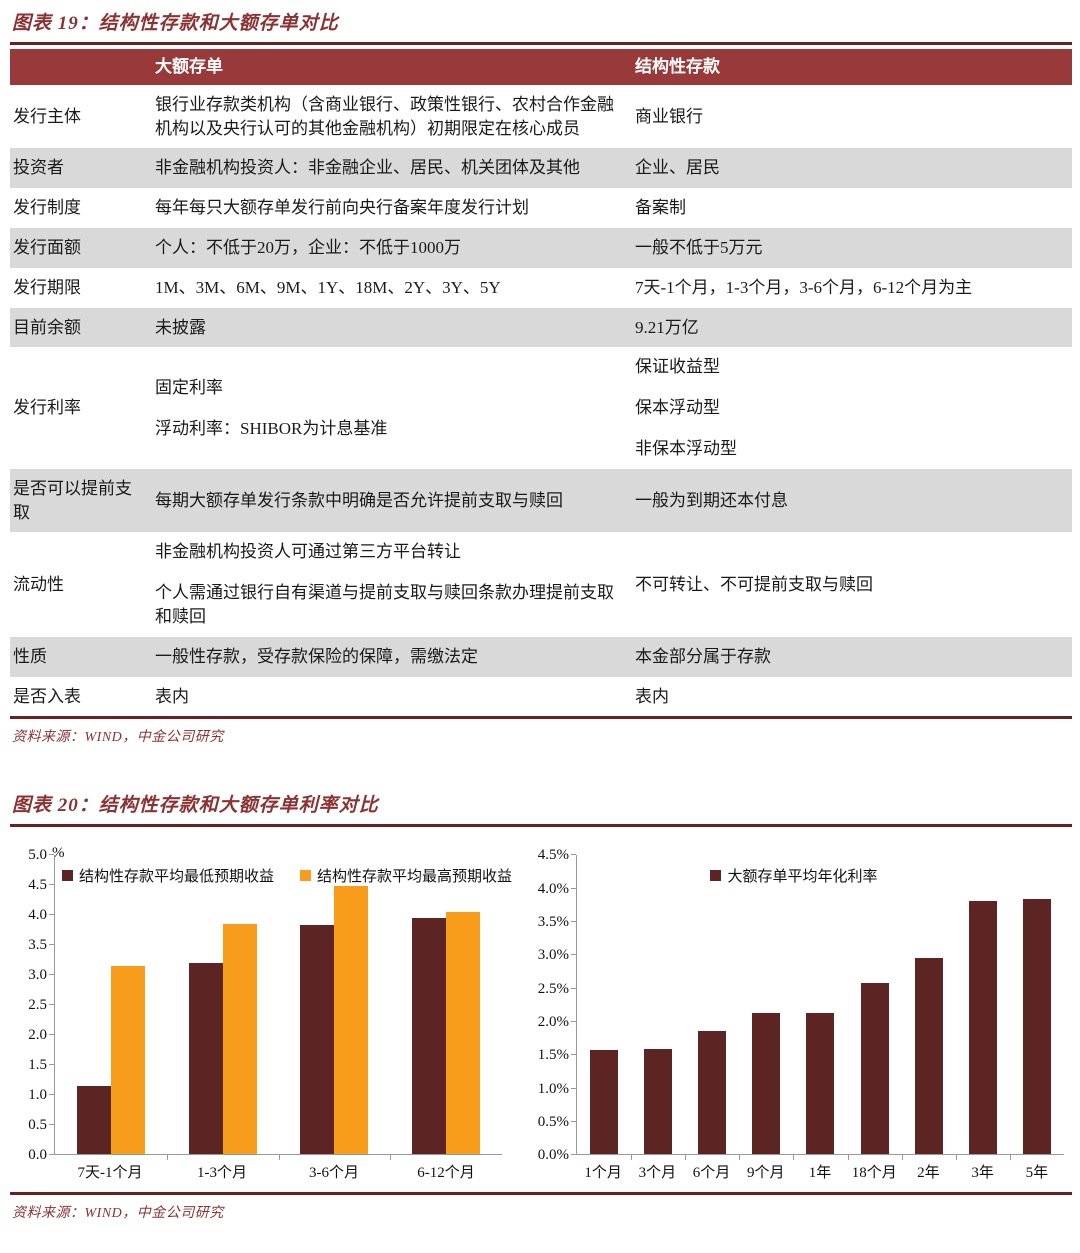 The image size is (1080, 1253). I want to click on legend-swatch, so click(67, 876).